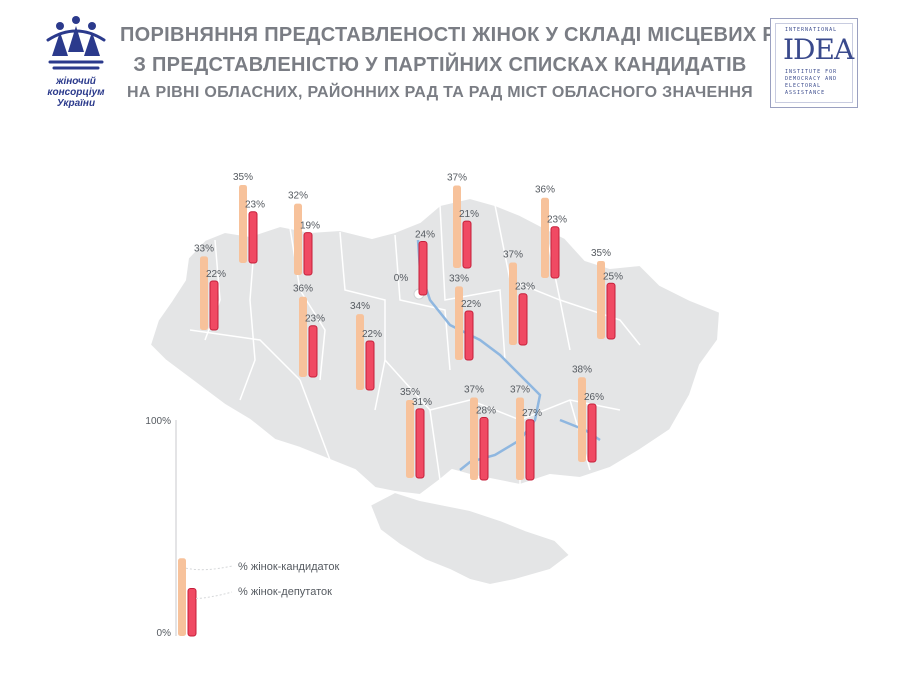 Image resolution: width=900 pixels, height=692 pixels. What do you see at coordinates (425, 234) in the screenshot?
I see `deputies-label: 24%` at bounding box center [425, 234].